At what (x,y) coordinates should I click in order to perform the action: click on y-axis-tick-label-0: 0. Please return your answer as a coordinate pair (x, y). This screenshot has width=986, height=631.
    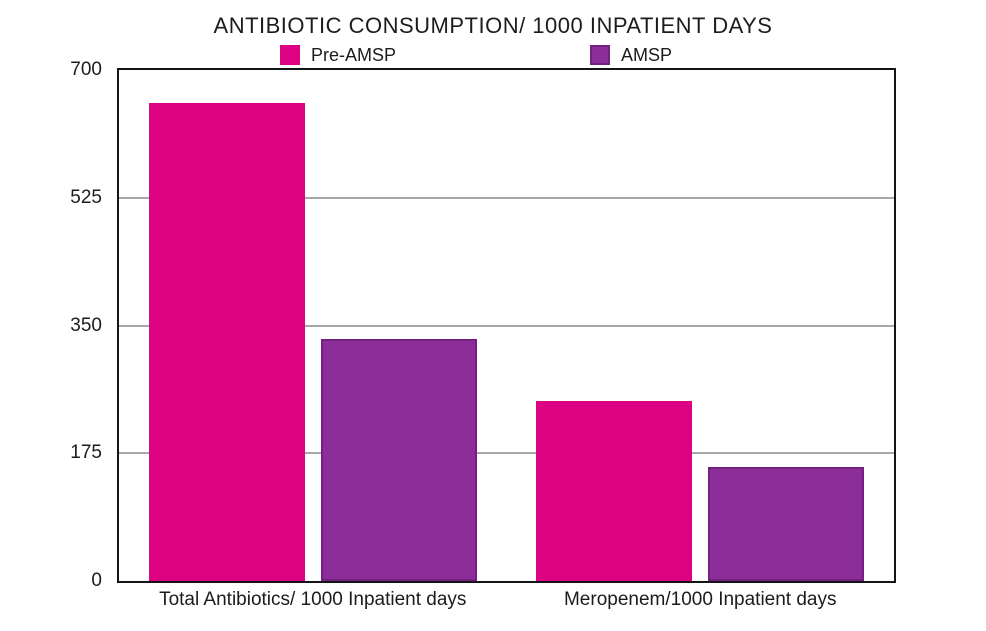
    Looking at the image, I should click on (96, 580).